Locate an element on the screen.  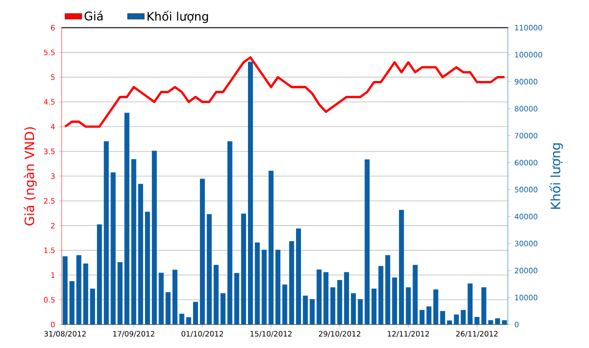
y-axis-title: Giá (ngàn VND) is located at coordinates (30, 176).